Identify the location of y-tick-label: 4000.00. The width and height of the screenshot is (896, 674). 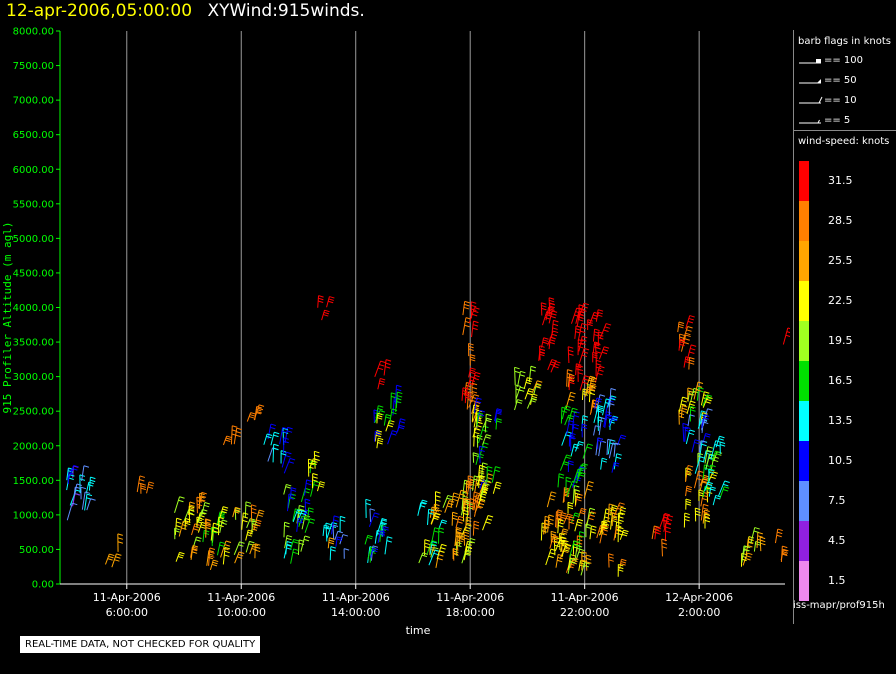
(33, 308).